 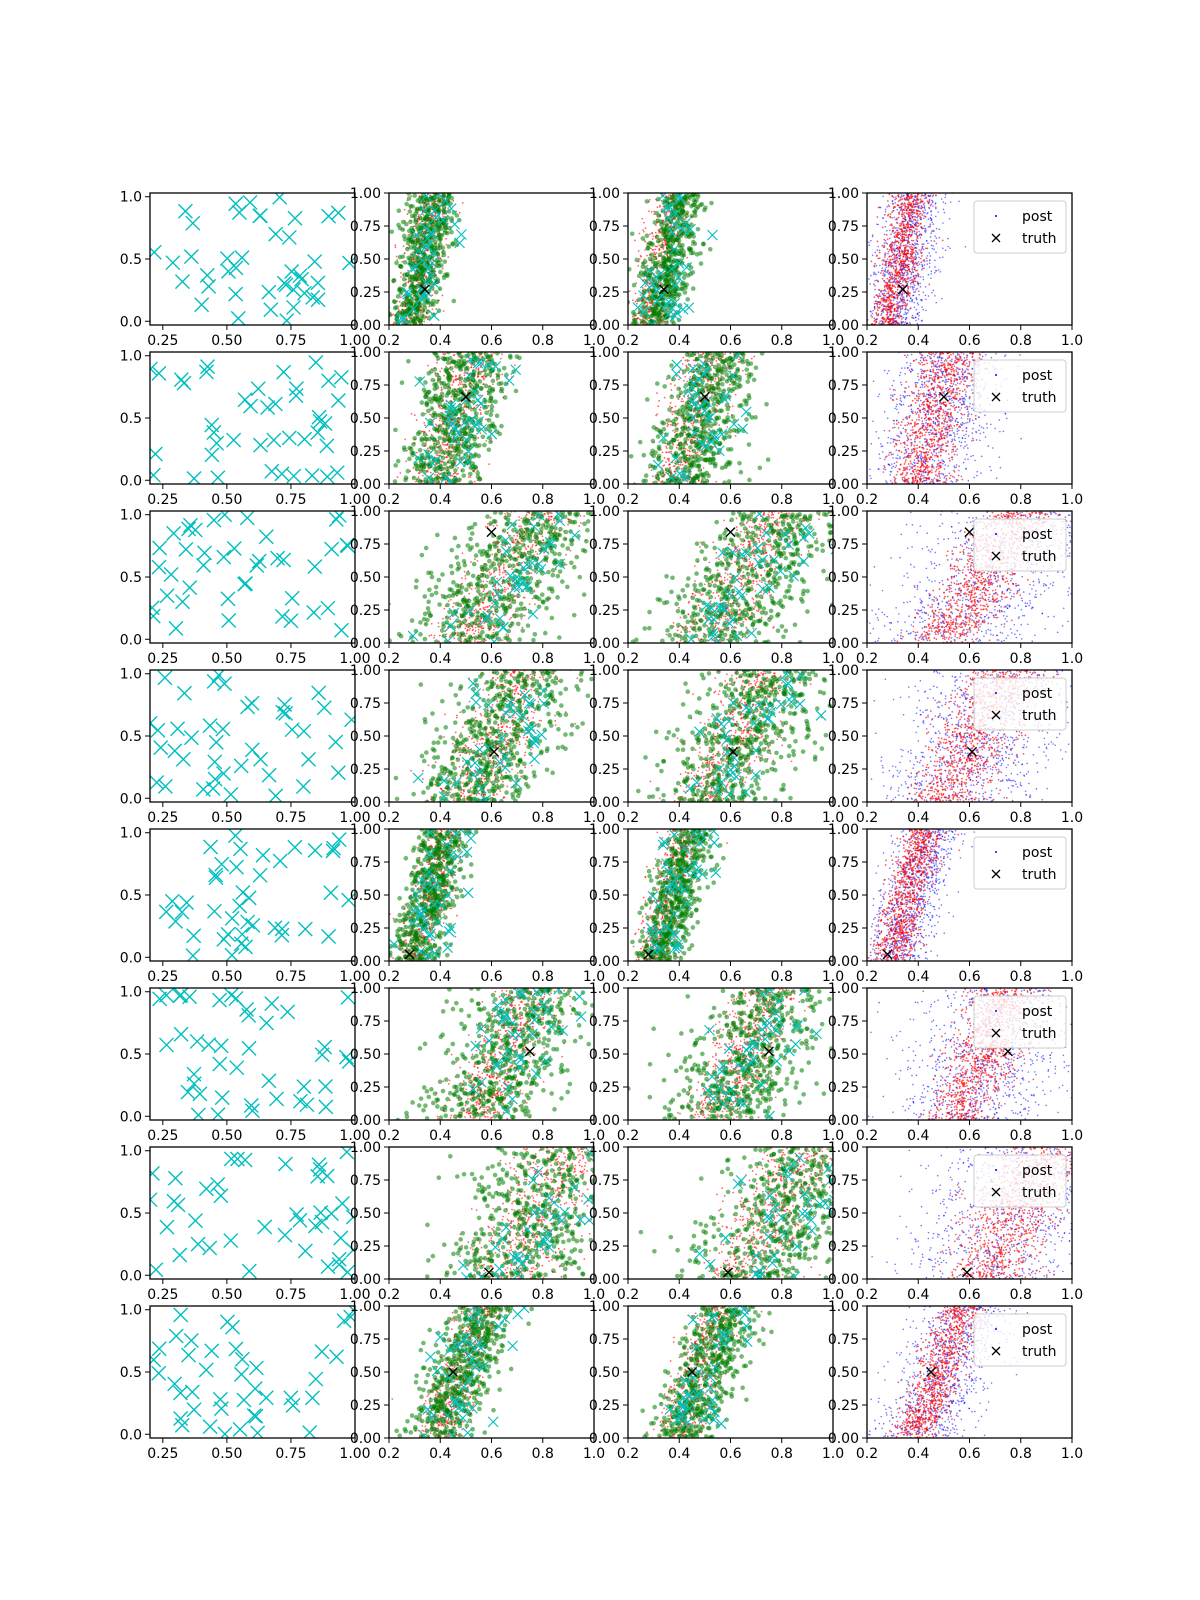 I want to click on x-tick-label: 0.8, so click(x=1021, y=341).